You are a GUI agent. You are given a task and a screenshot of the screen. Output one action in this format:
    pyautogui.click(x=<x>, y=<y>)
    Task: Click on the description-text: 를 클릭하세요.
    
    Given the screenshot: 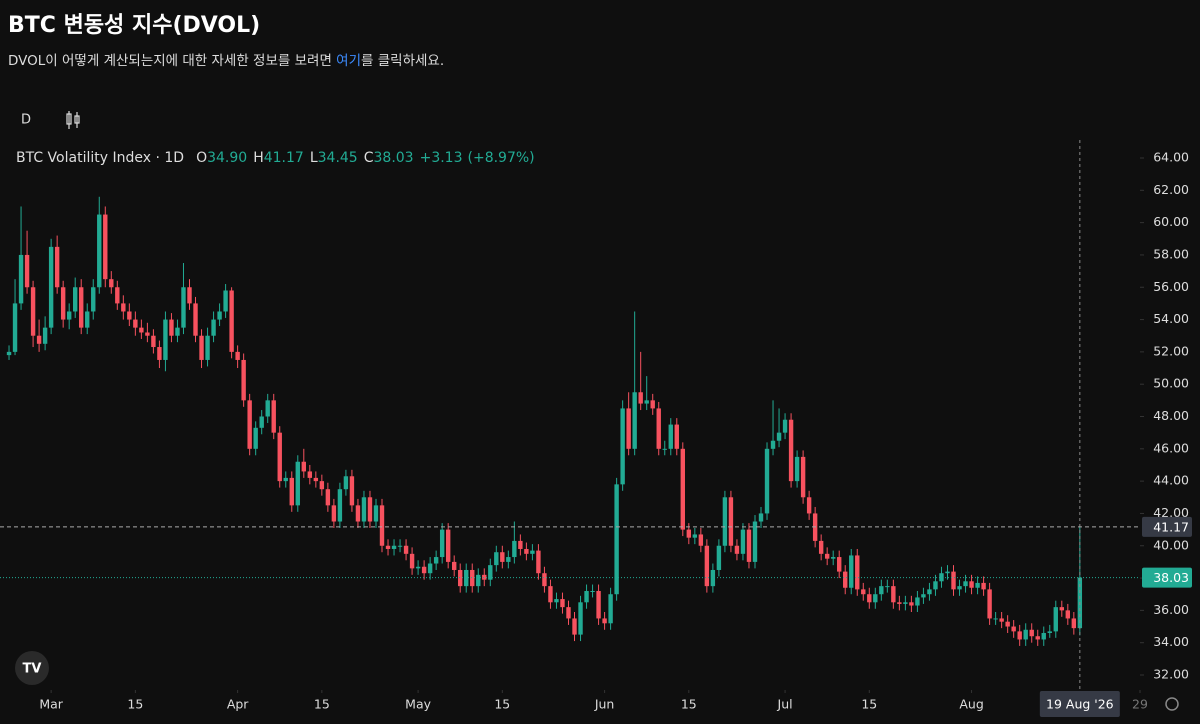 What is the action you would take?
    pyautogui.click(x=402, y=61)
    